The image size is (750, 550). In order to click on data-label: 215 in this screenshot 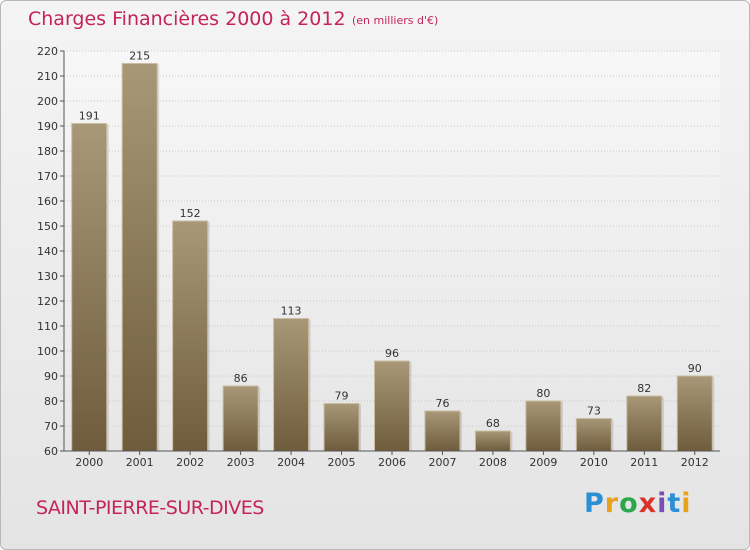, I will do `click(139, 56)`.